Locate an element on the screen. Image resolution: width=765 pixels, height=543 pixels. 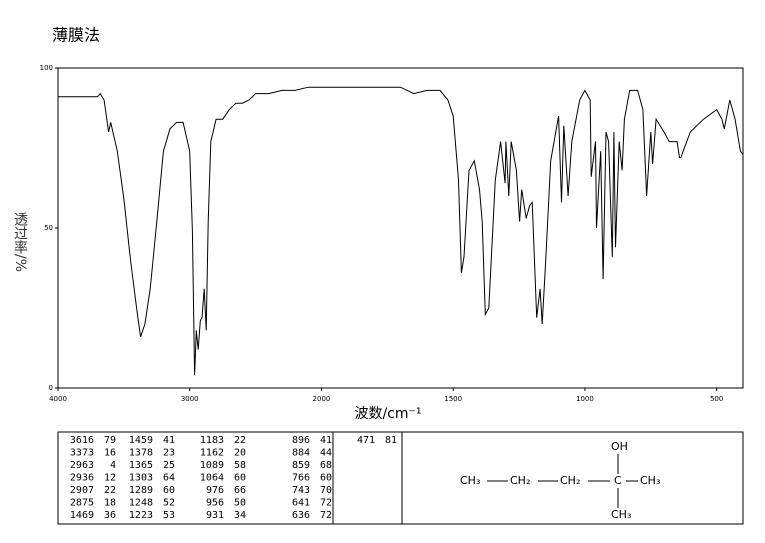
peak-transmittance: 68 is located at coordinates (326, 465).